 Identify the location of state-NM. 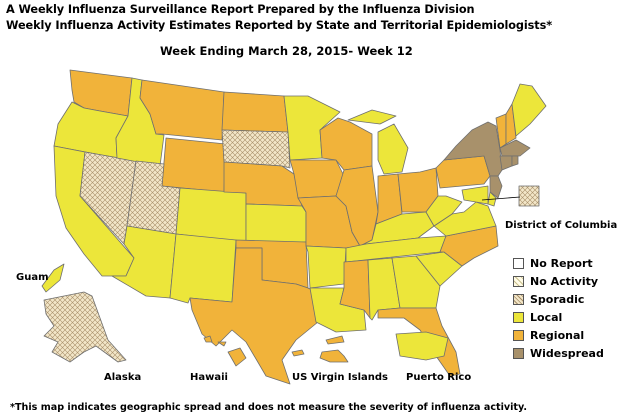
(203, 268).